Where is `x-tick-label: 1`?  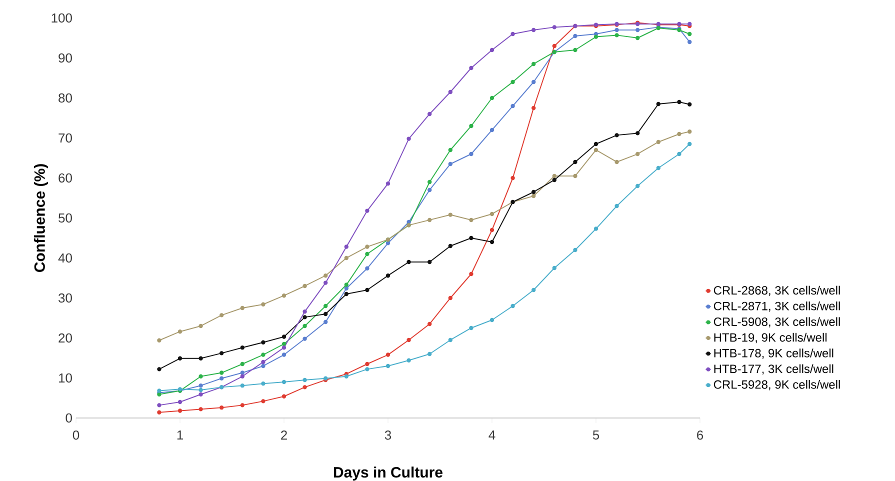
x-tick-label: 1 is located at coordinates (180, 435).